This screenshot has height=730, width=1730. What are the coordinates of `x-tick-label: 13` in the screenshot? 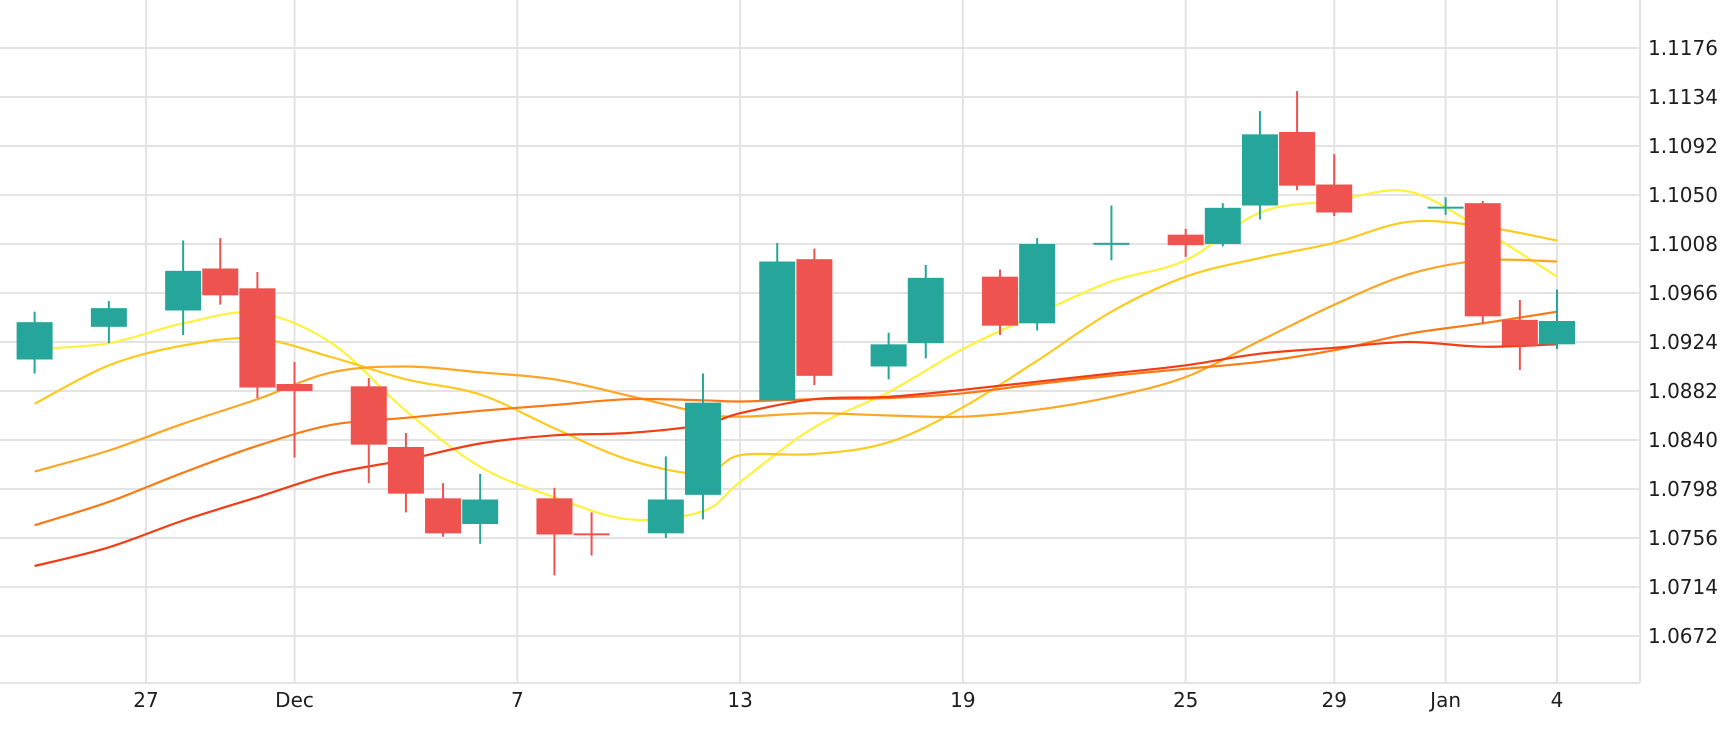 It's located at (739, 700).